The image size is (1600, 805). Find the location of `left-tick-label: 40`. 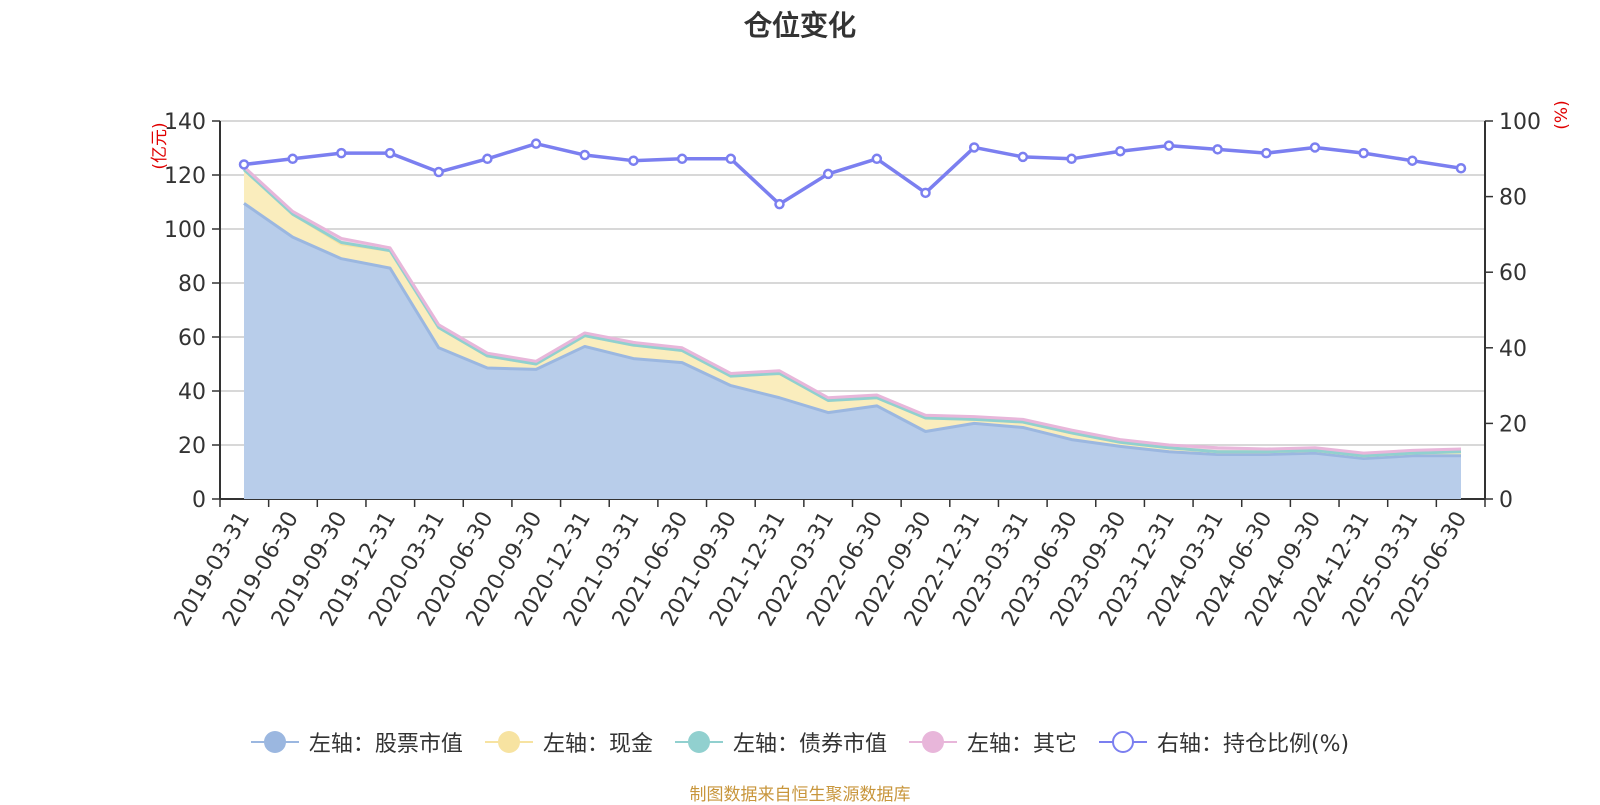

left-tick-label: 40 is located at coordinates (192, 392).